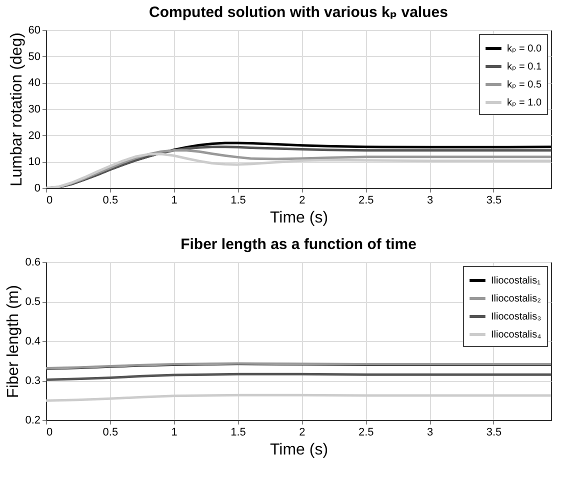 This screenshot has width=577, height=492. Describe the element at coordinates (516, 335) in the screenshot. I see `legend-label: Iliocostalis₄` at that location.